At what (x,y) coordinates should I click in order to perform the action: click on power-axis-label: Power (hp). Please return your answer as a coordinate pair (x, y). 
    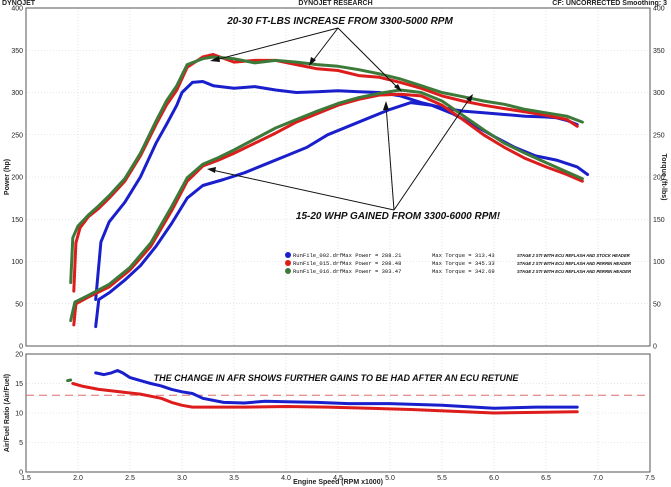
    Looking at the image, I should click on (7, 177).